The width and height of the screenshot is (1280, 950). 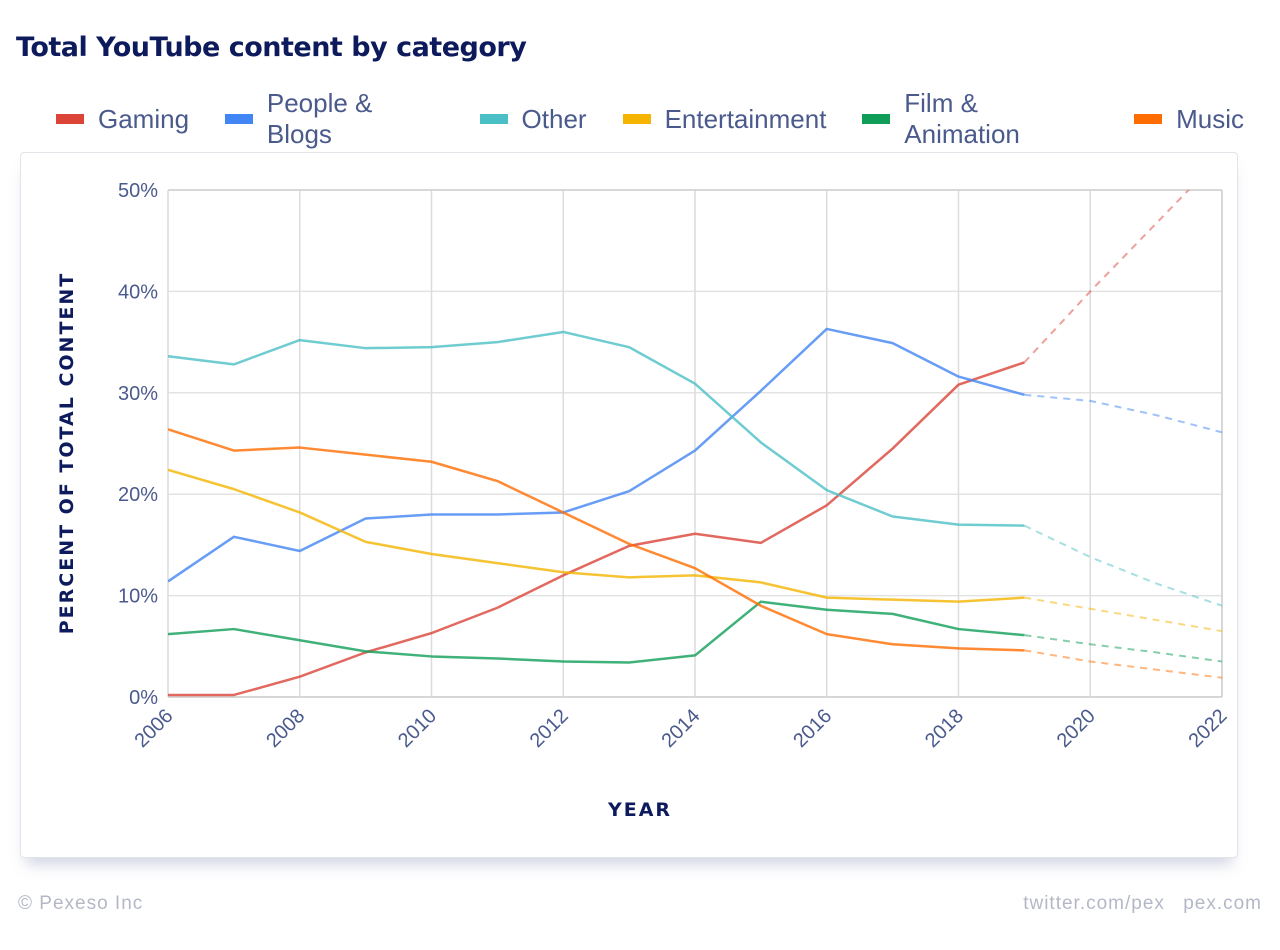 I want to click on x-tick-label: 2016, so click(x=812, y=728).